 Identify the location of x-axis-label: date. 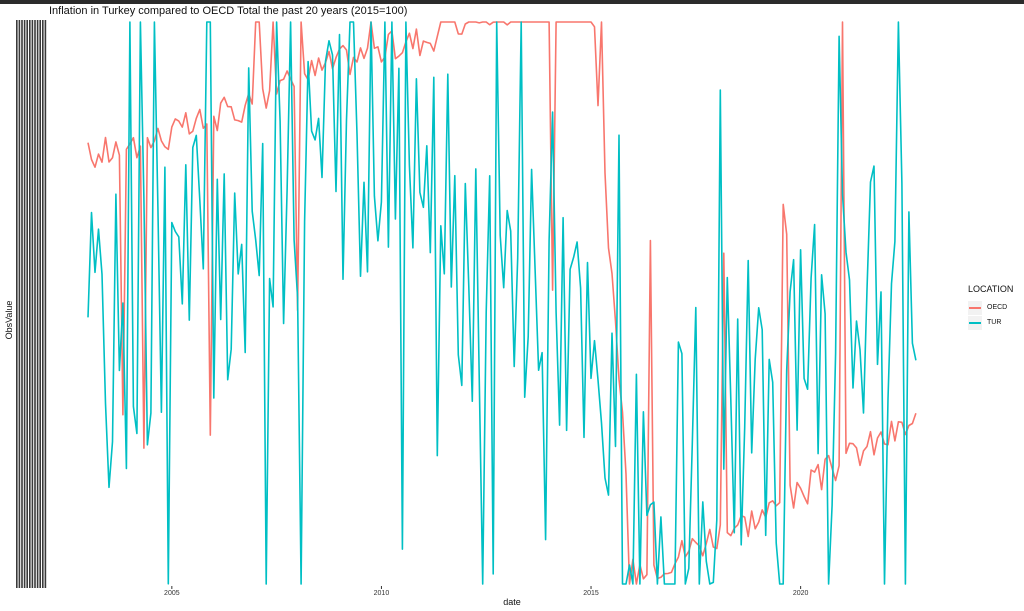
(512, 602).